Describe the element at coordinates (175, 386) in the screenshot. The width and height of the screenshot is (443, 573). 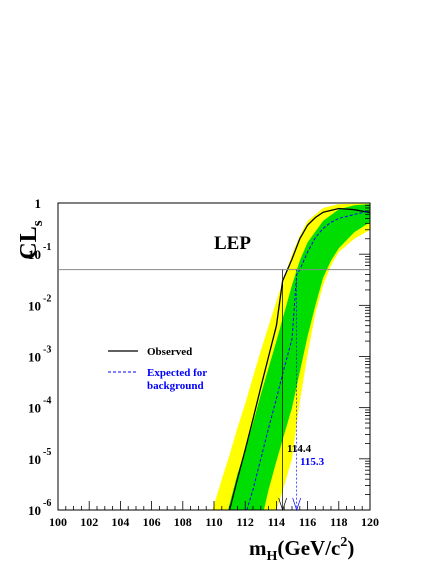
I see `legend-expected-label-line2: background` at that location.